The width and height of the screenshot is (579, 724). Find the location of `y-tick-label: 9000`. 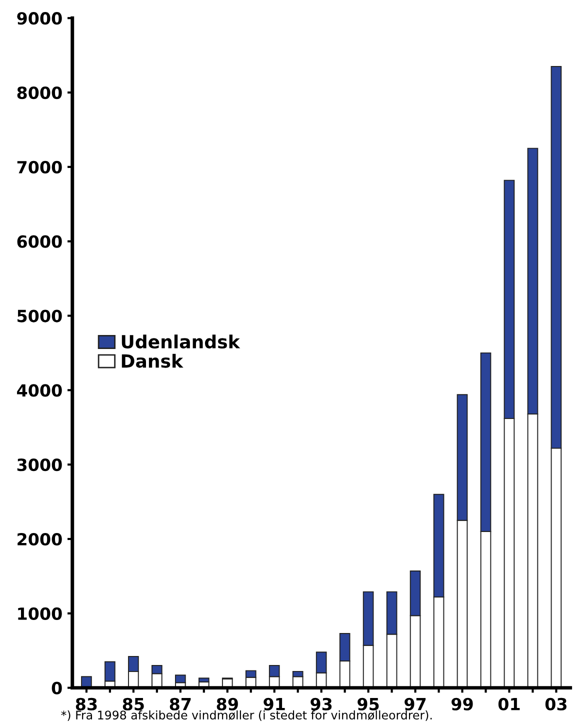

y-tick-label: 9000 is located at coordinates (39, 18).